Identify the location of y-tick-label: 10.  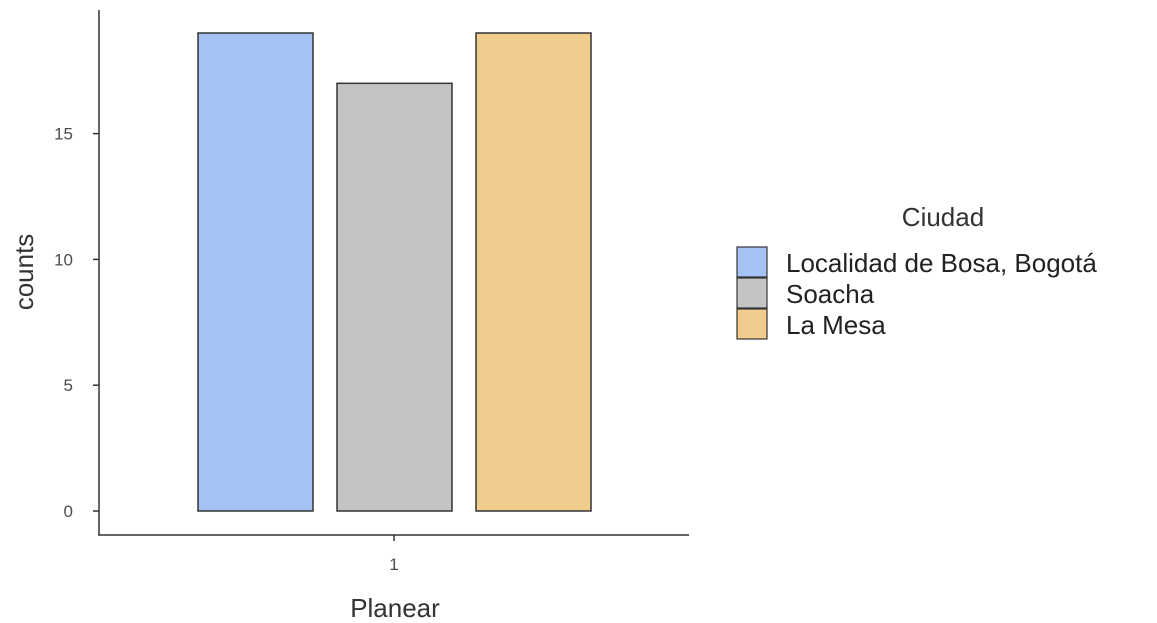
(63, 259).